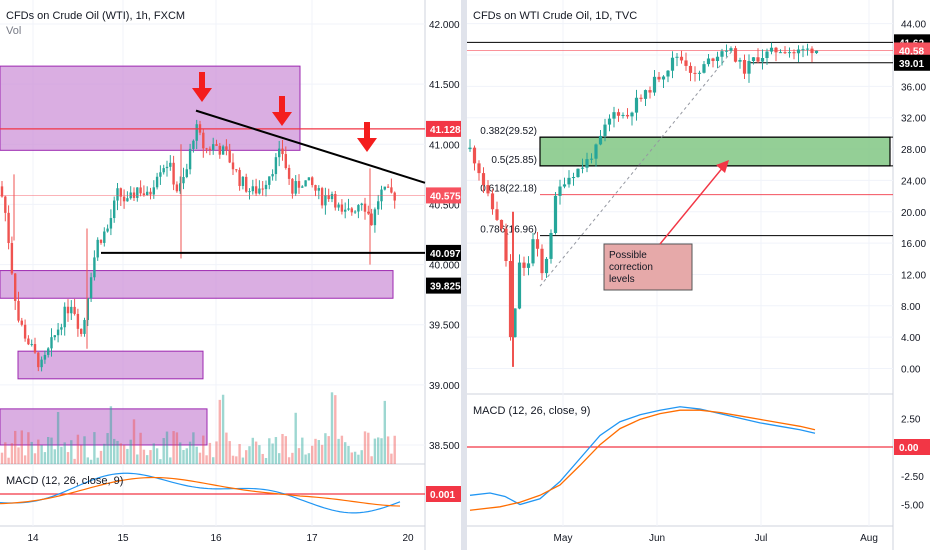 The image size is (932, 550). I want to click on left-volume-bars, so click(198, 428).